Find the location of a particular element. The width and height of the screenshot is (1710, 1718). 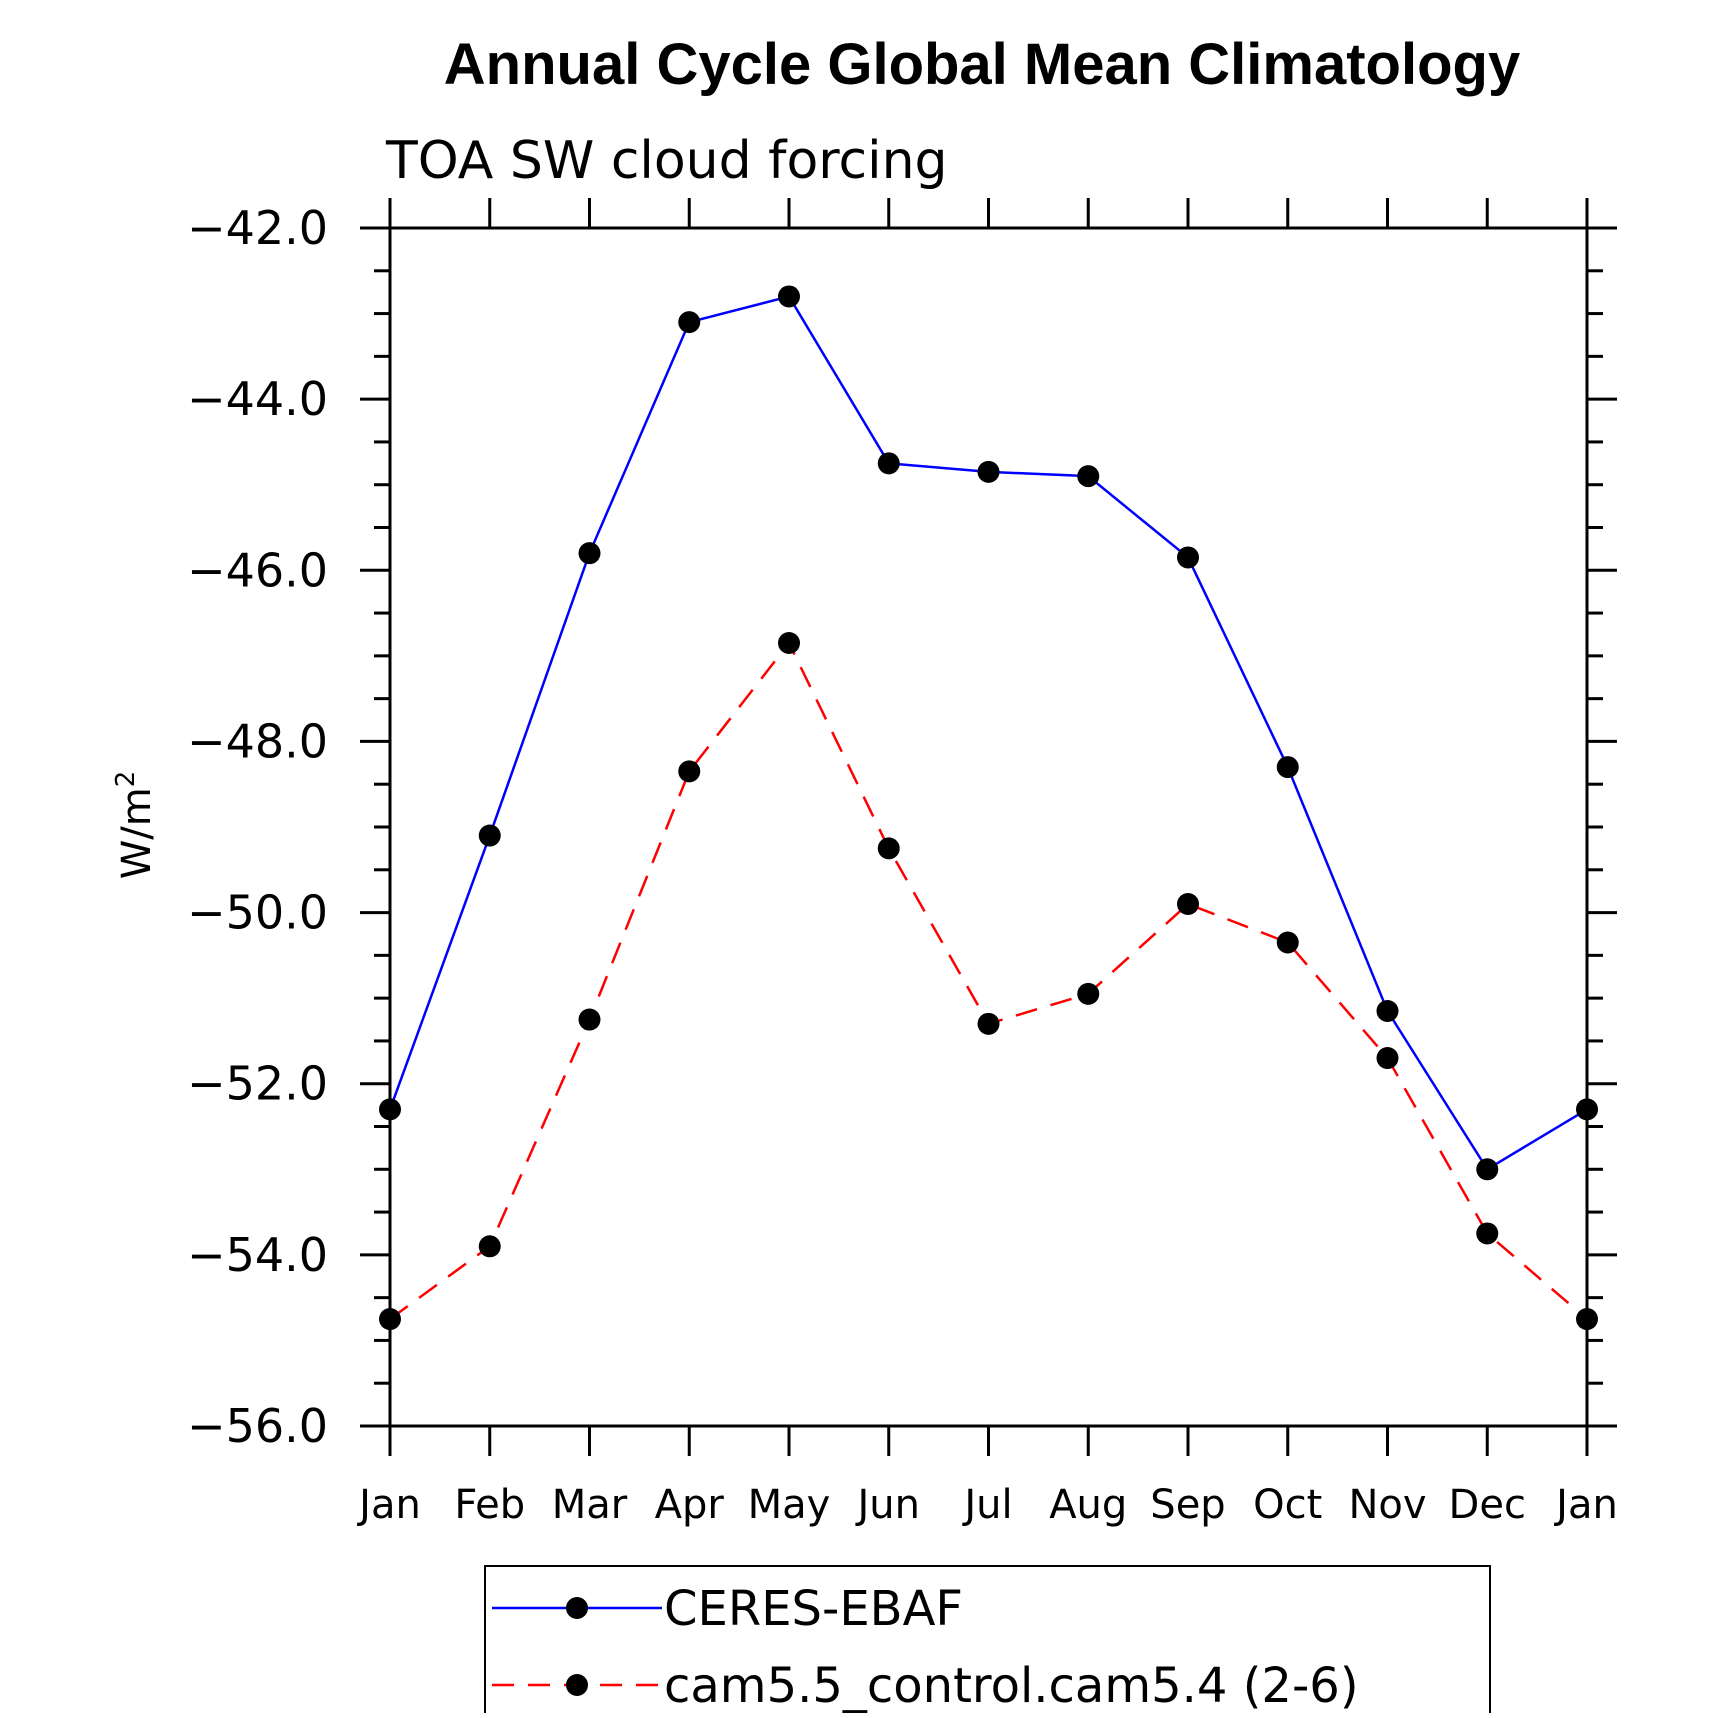

y-tick-label: −46.0 is located at coordinates (257, 570).